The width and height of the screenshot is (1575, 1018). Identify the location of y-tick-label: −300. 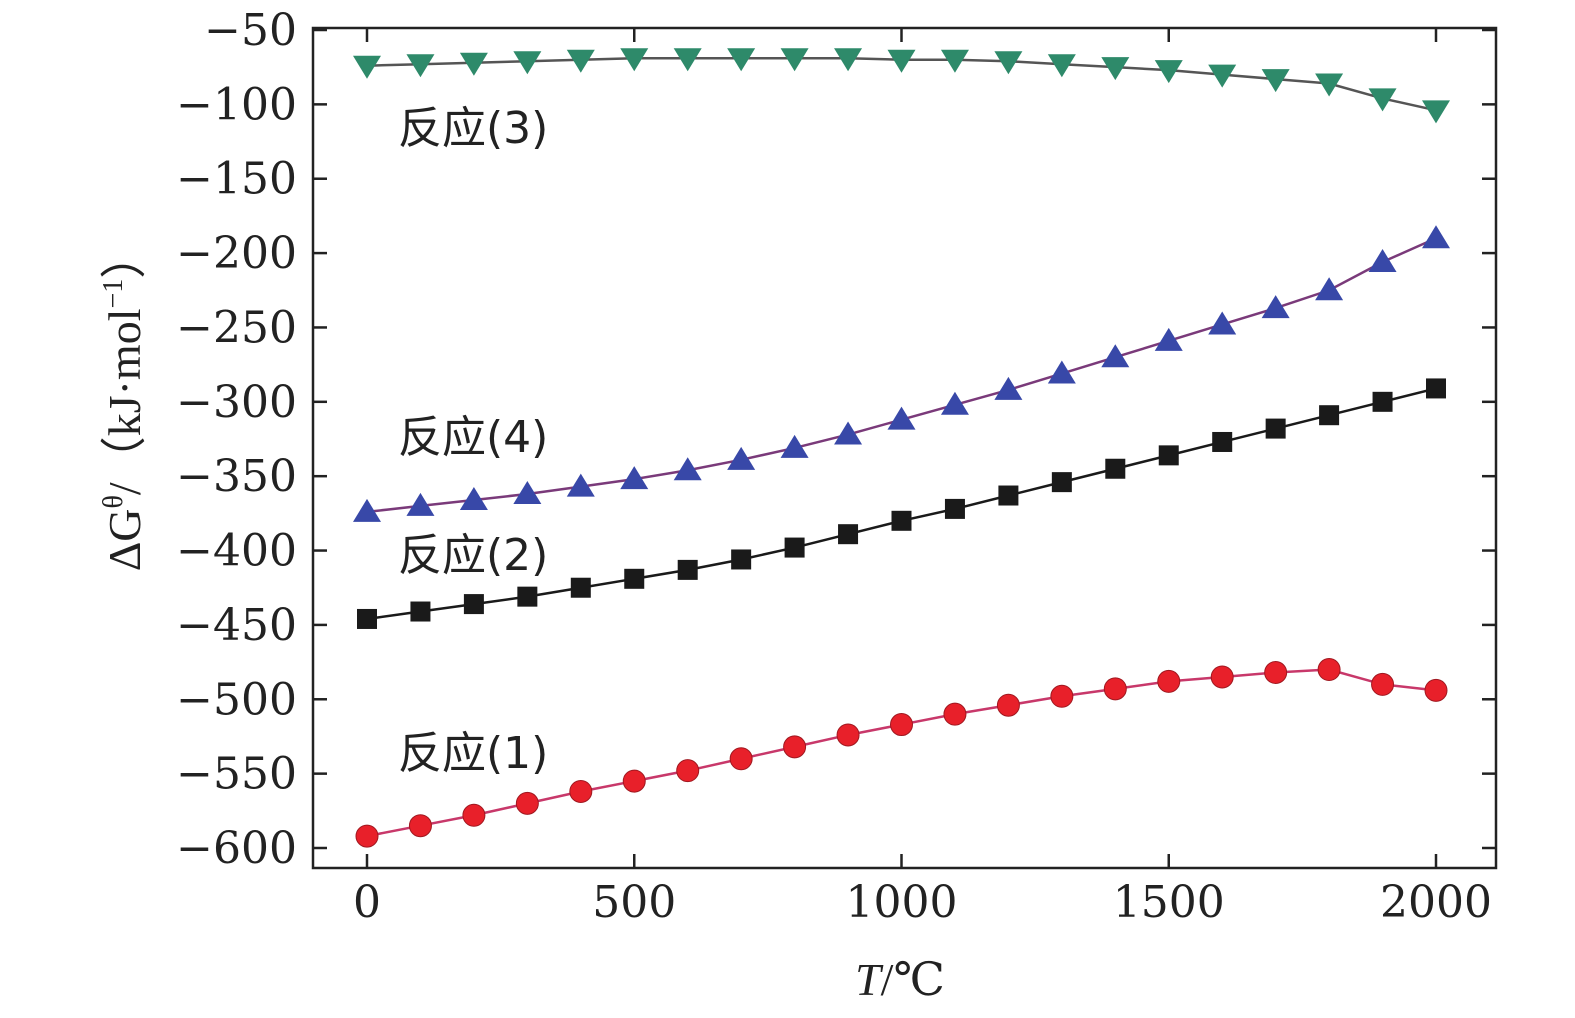
(236, 402).